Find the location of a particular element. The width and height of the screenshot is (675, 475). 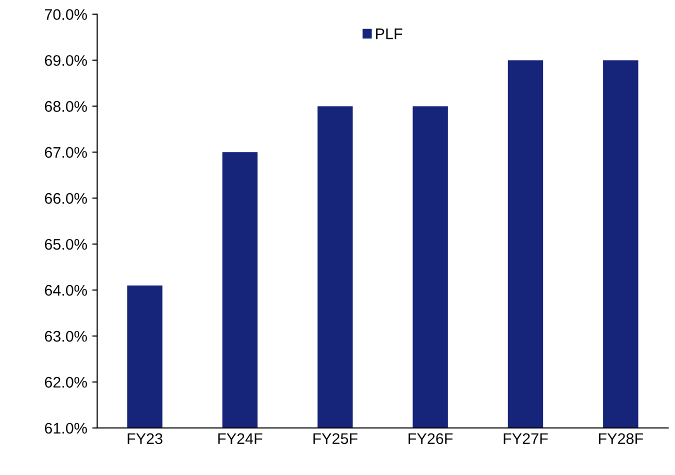

y-tick-label: 62.0% is located at coordinates (65, 382).